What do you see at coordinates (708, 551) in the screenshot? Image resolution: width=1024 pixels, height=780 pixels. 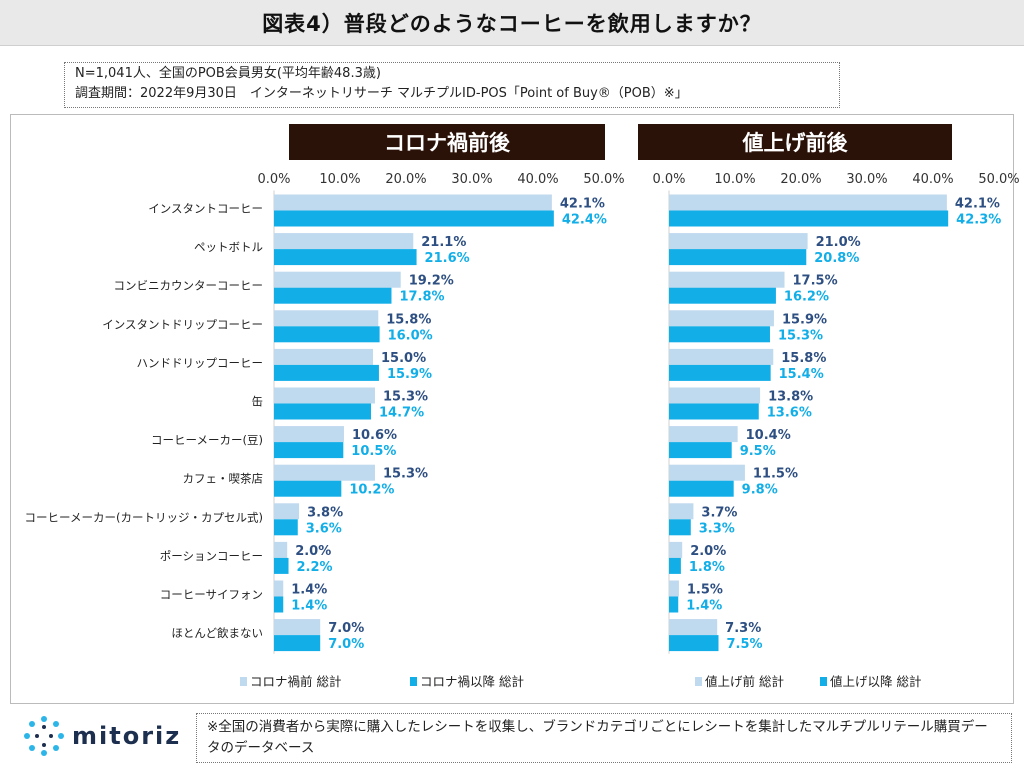 I see `data-label: 2.0%` at bounding box center [708, 551].